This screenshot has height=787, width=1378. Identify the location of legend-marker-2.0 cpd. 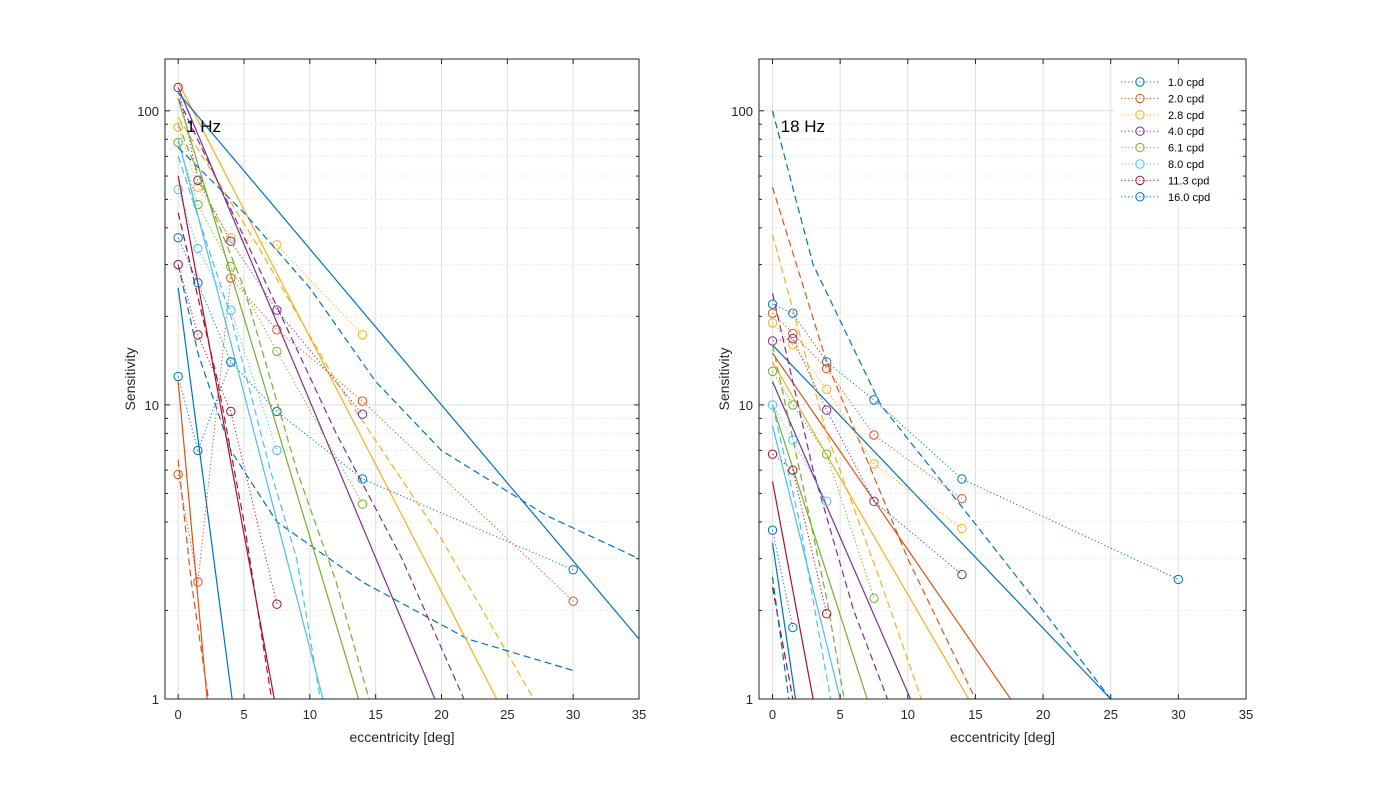
(1140, 98).